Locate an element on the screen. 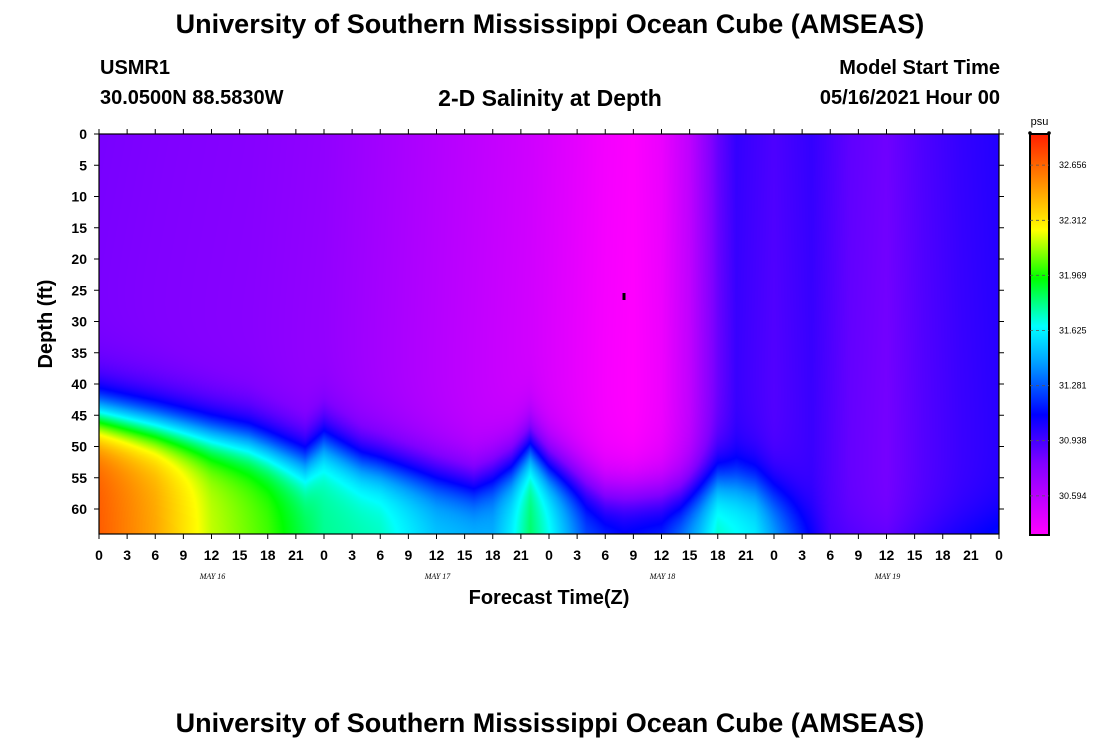 The width and height of the screenshot is (1100, 750). y-tick-label: 50 is located at coordinates (79, 447).